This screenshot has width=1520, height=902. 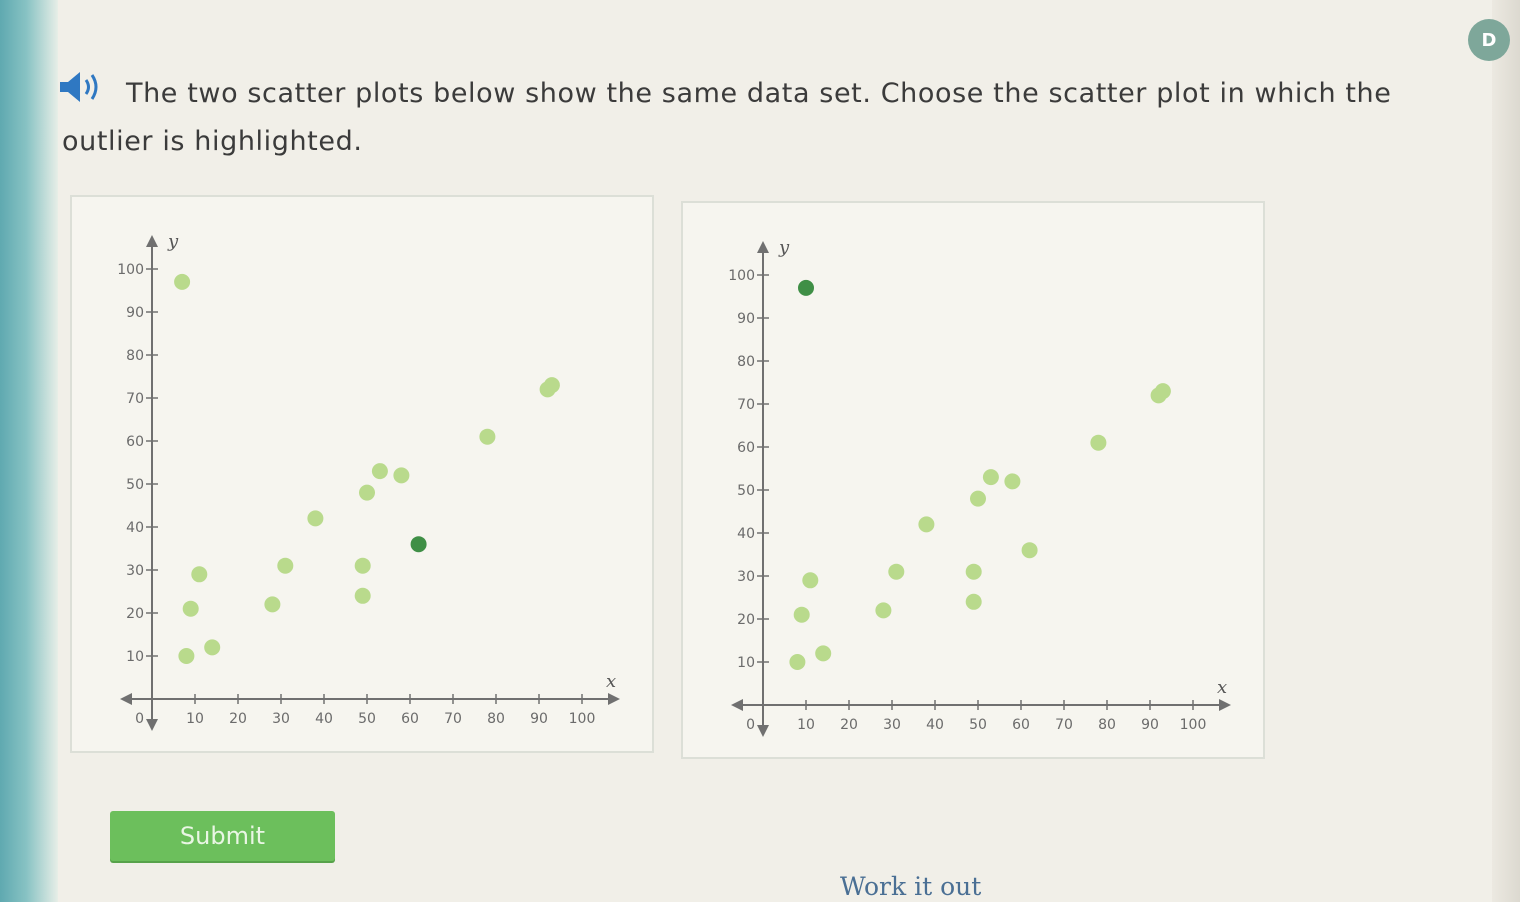 What do you see at coordinates (763, 731) in the screenshot?
I see `plot-2-y-axis-arrow-down` at bounding box center [763, 731].